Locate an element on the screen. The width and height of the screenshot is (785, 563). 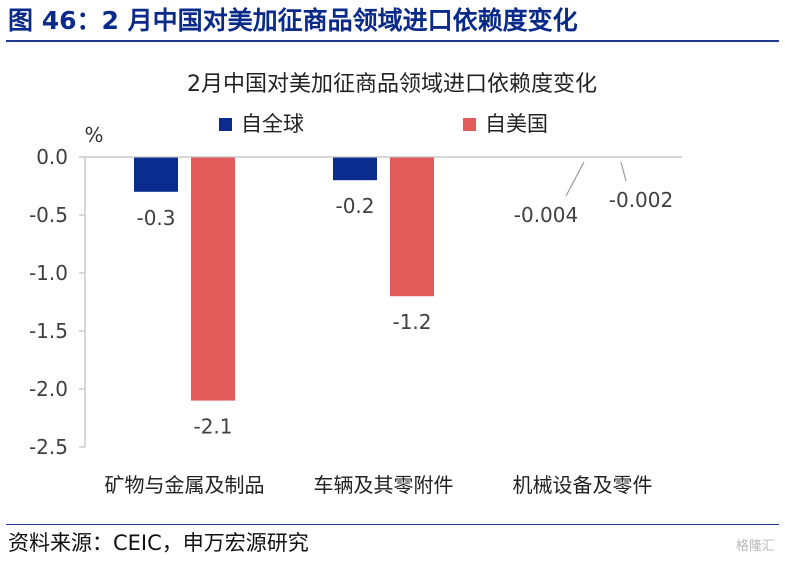
legend-label: 自美国 is located at coordinates (516, 124).